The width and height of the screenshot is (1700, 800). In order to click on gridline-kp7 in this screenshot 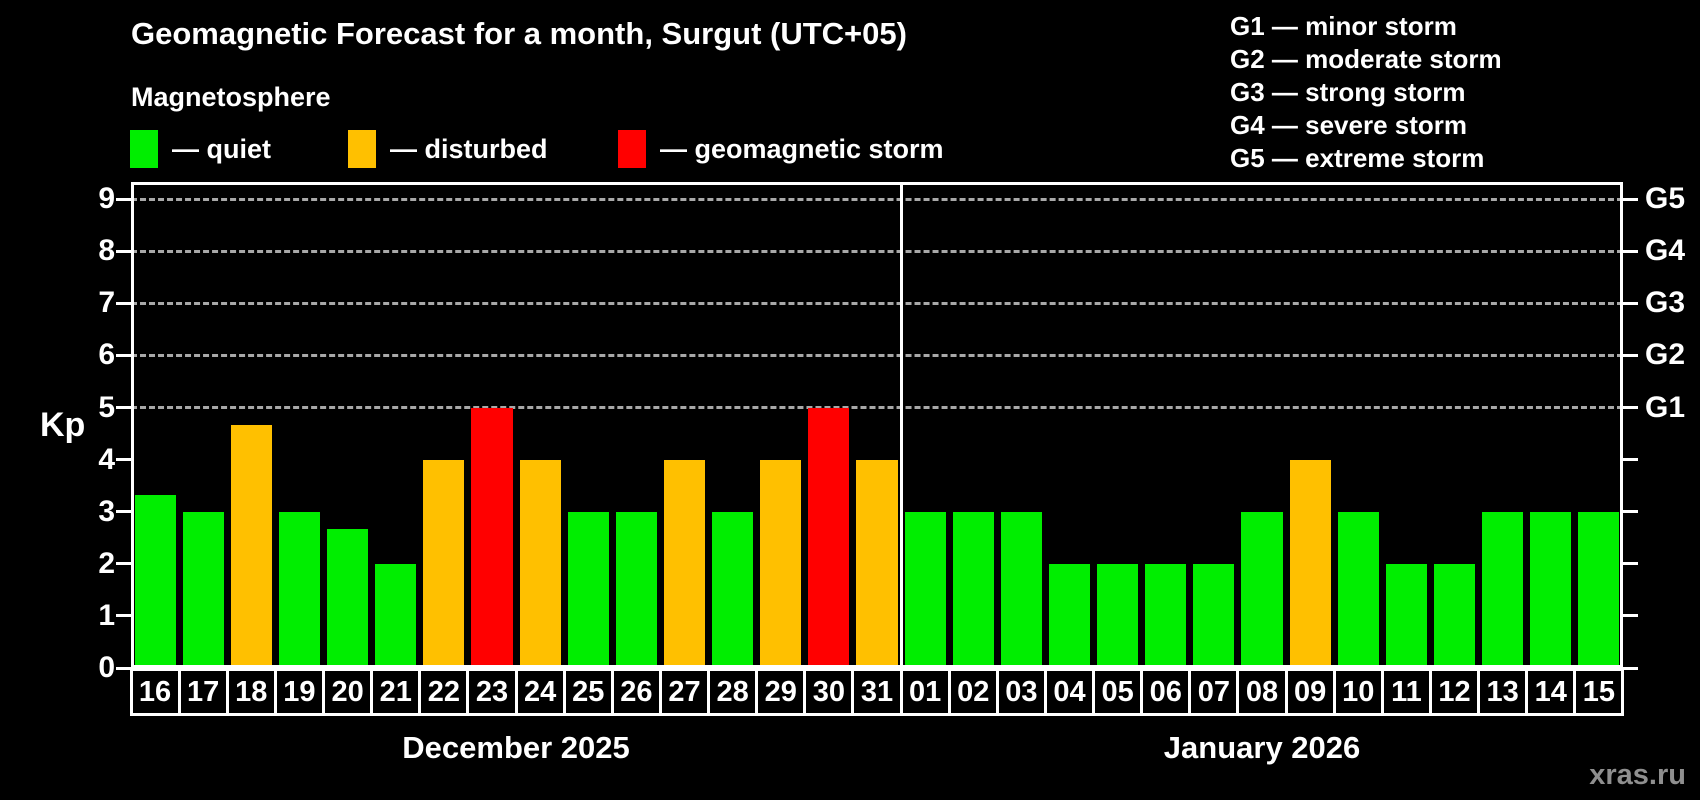, I will do `click(877, 303)`.